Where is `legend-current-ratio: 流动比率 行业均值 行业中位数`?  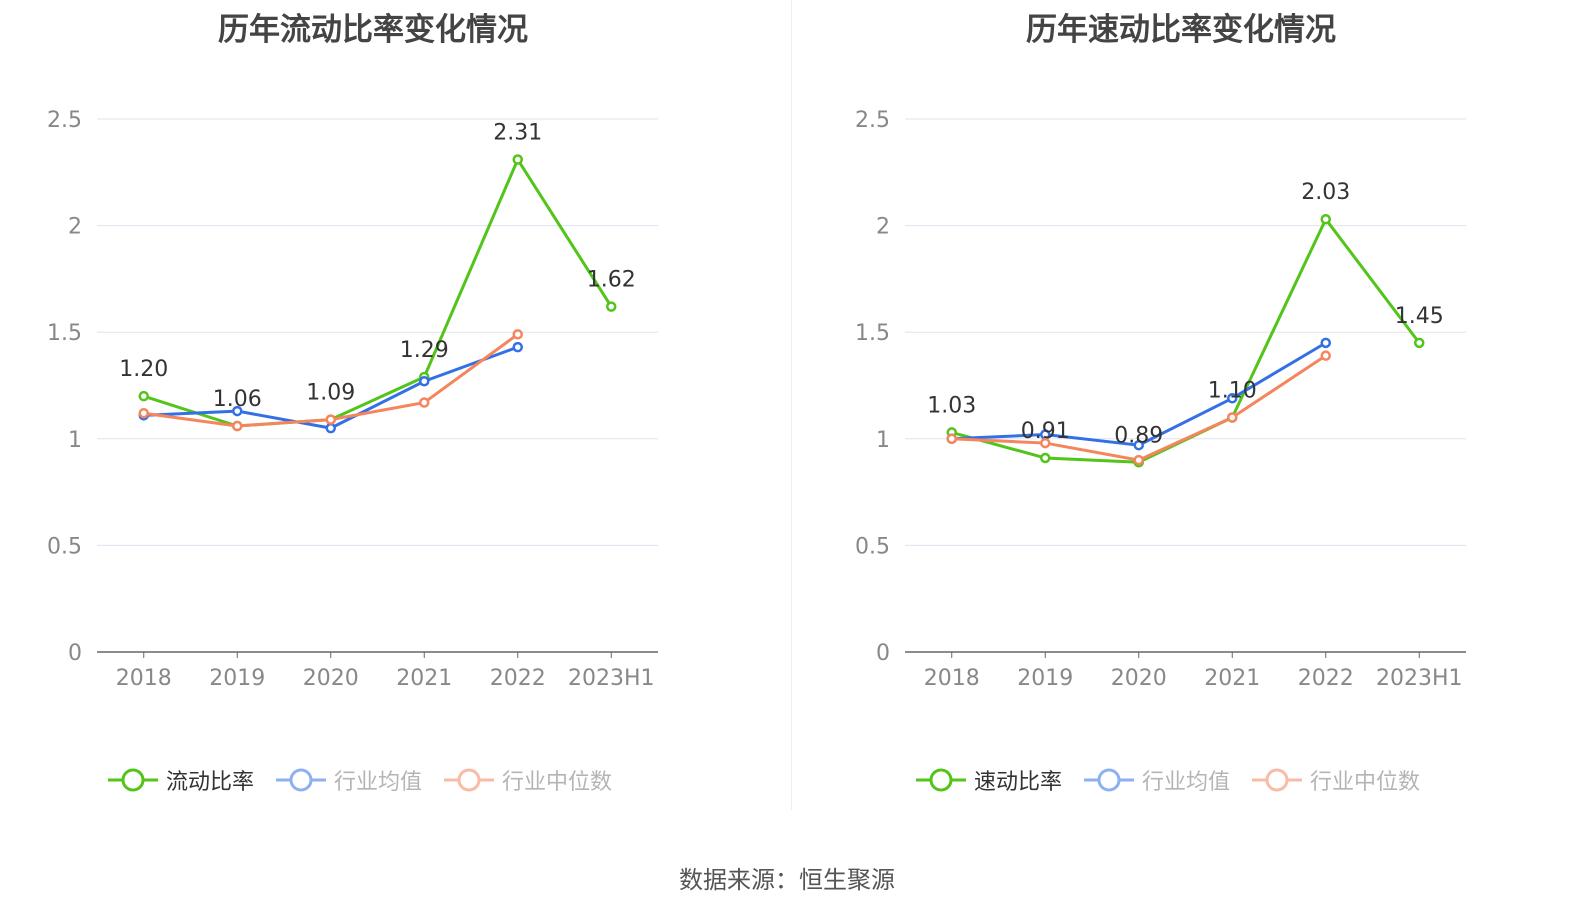 legend-current-ratio: 流动比率 行业均值 行业中位数 is located at coordinates (371, 780).